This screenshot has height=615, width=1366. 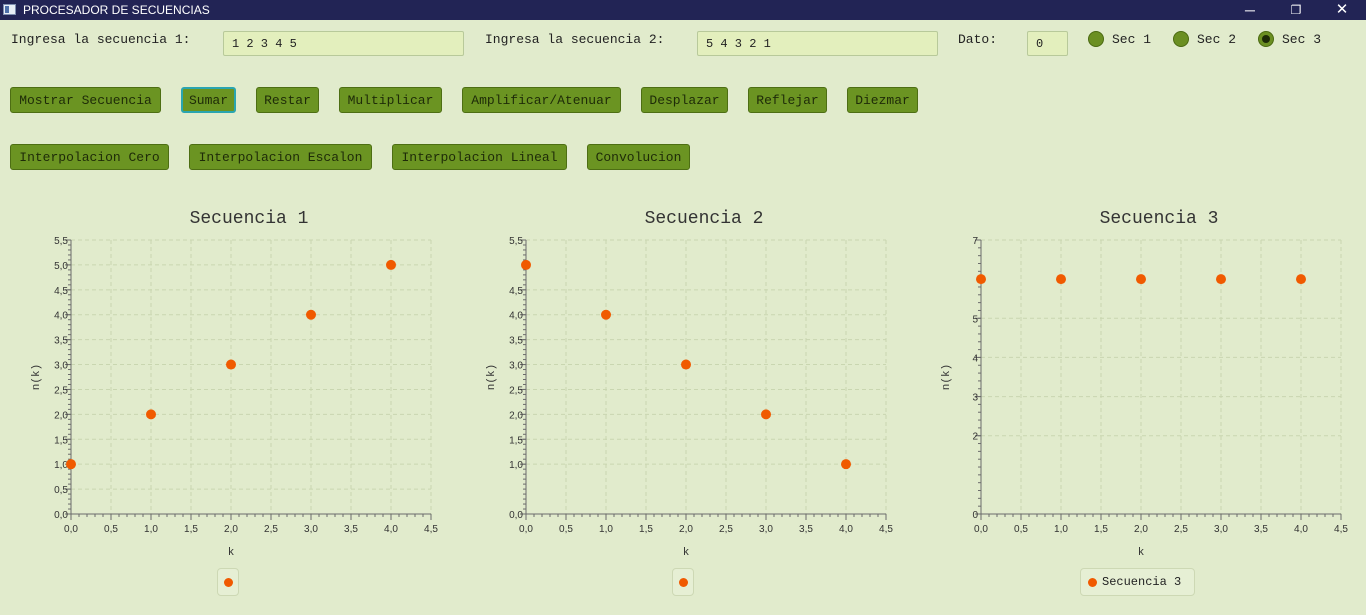 What do you see at coordinates (882, 100) in the screenshot?
I see `diezmar-button: Diezmar` at bounding box center [882, 100].